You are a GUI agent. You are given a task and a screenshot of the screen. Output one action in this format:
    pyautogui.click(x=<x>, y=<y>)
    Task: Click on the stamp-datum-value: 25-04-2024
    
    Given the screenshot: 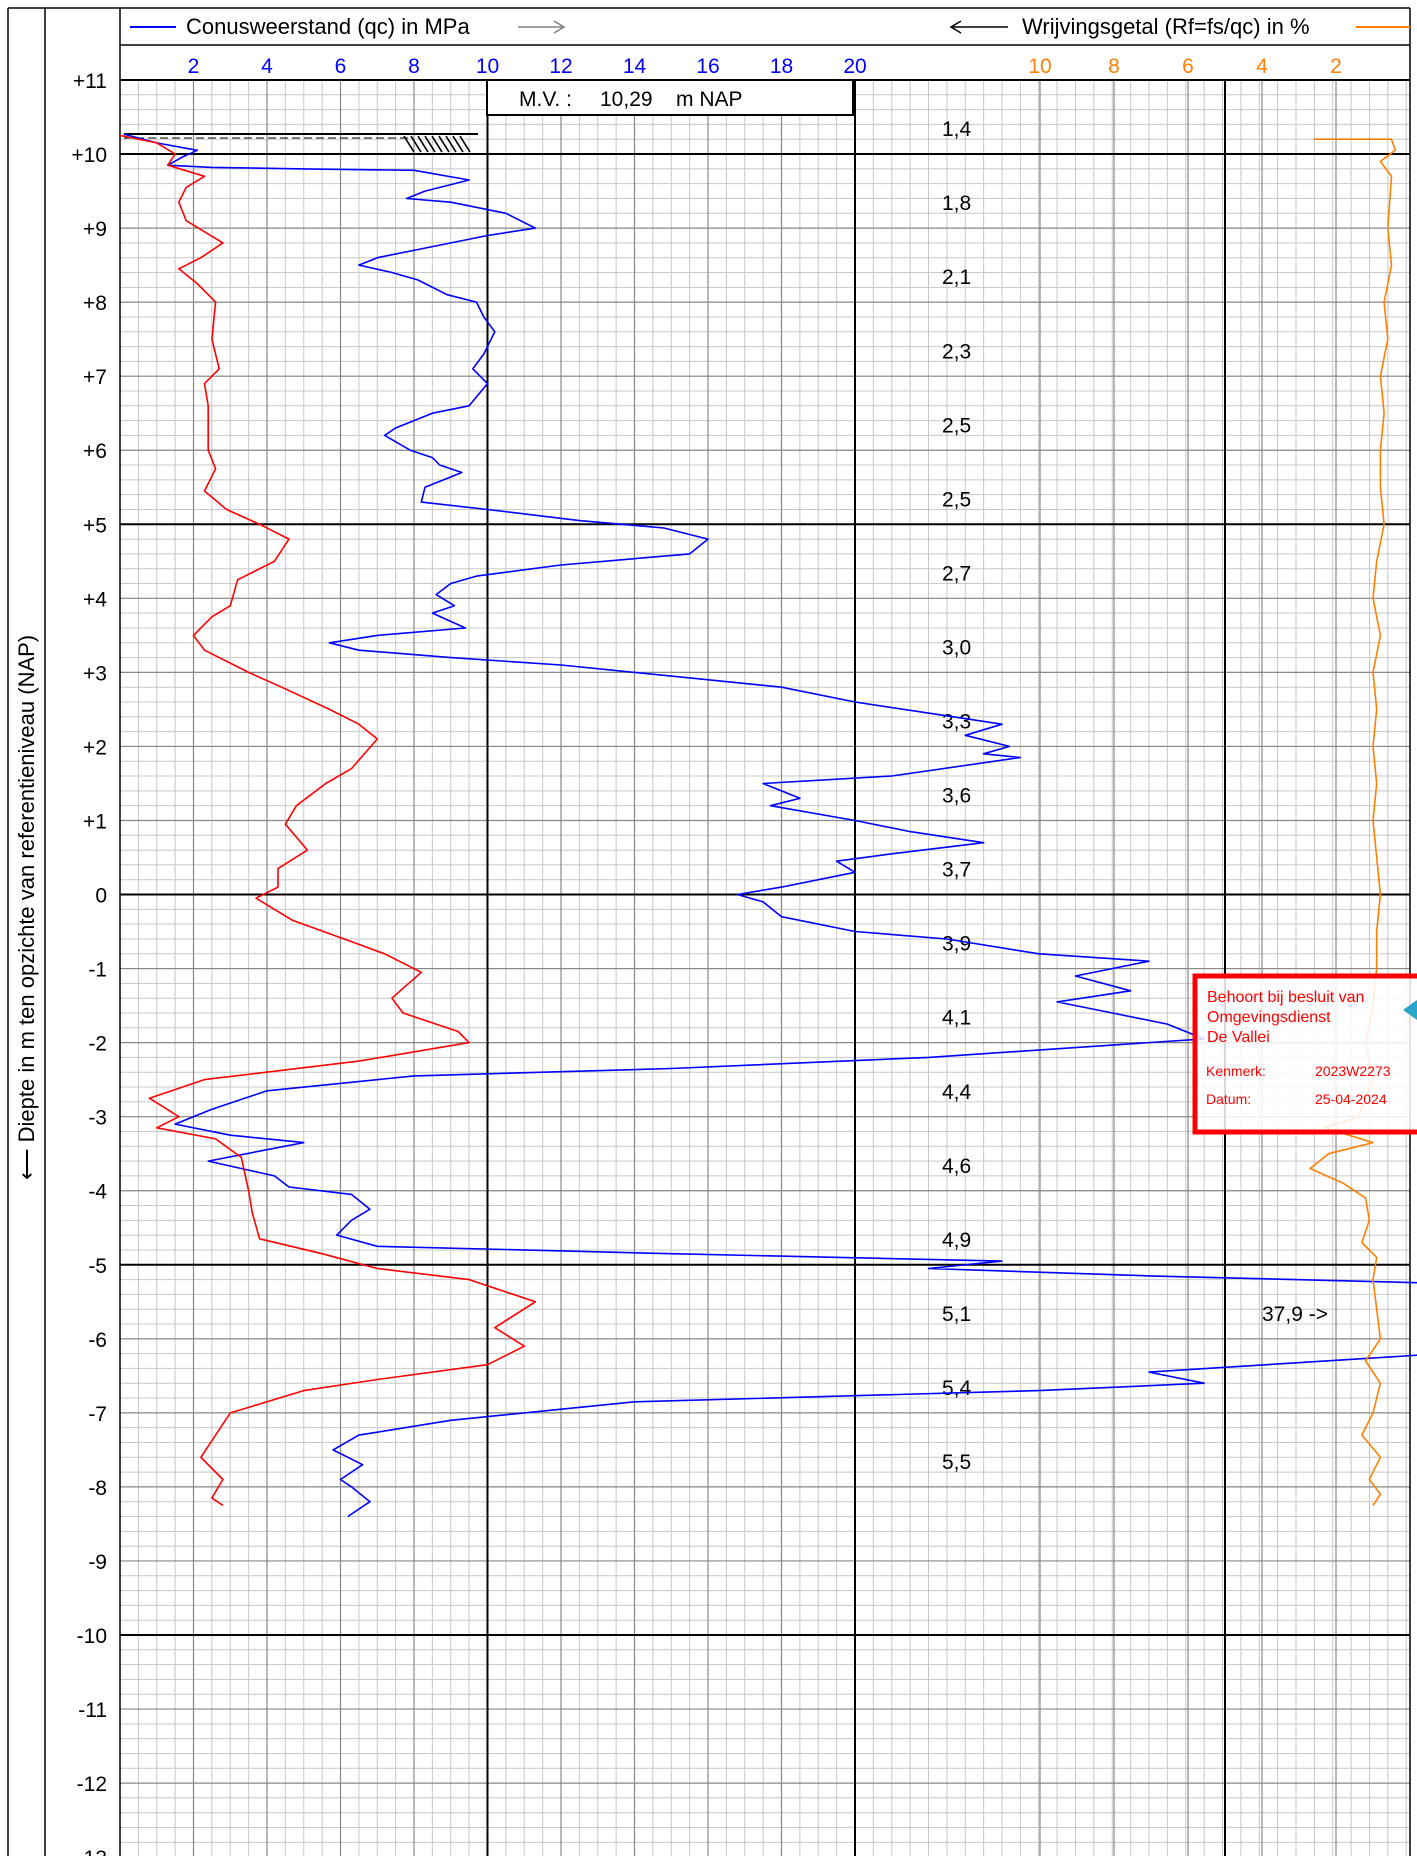 What is the action you would take?
    pyautogui.click(x=1351, y=1099)
    